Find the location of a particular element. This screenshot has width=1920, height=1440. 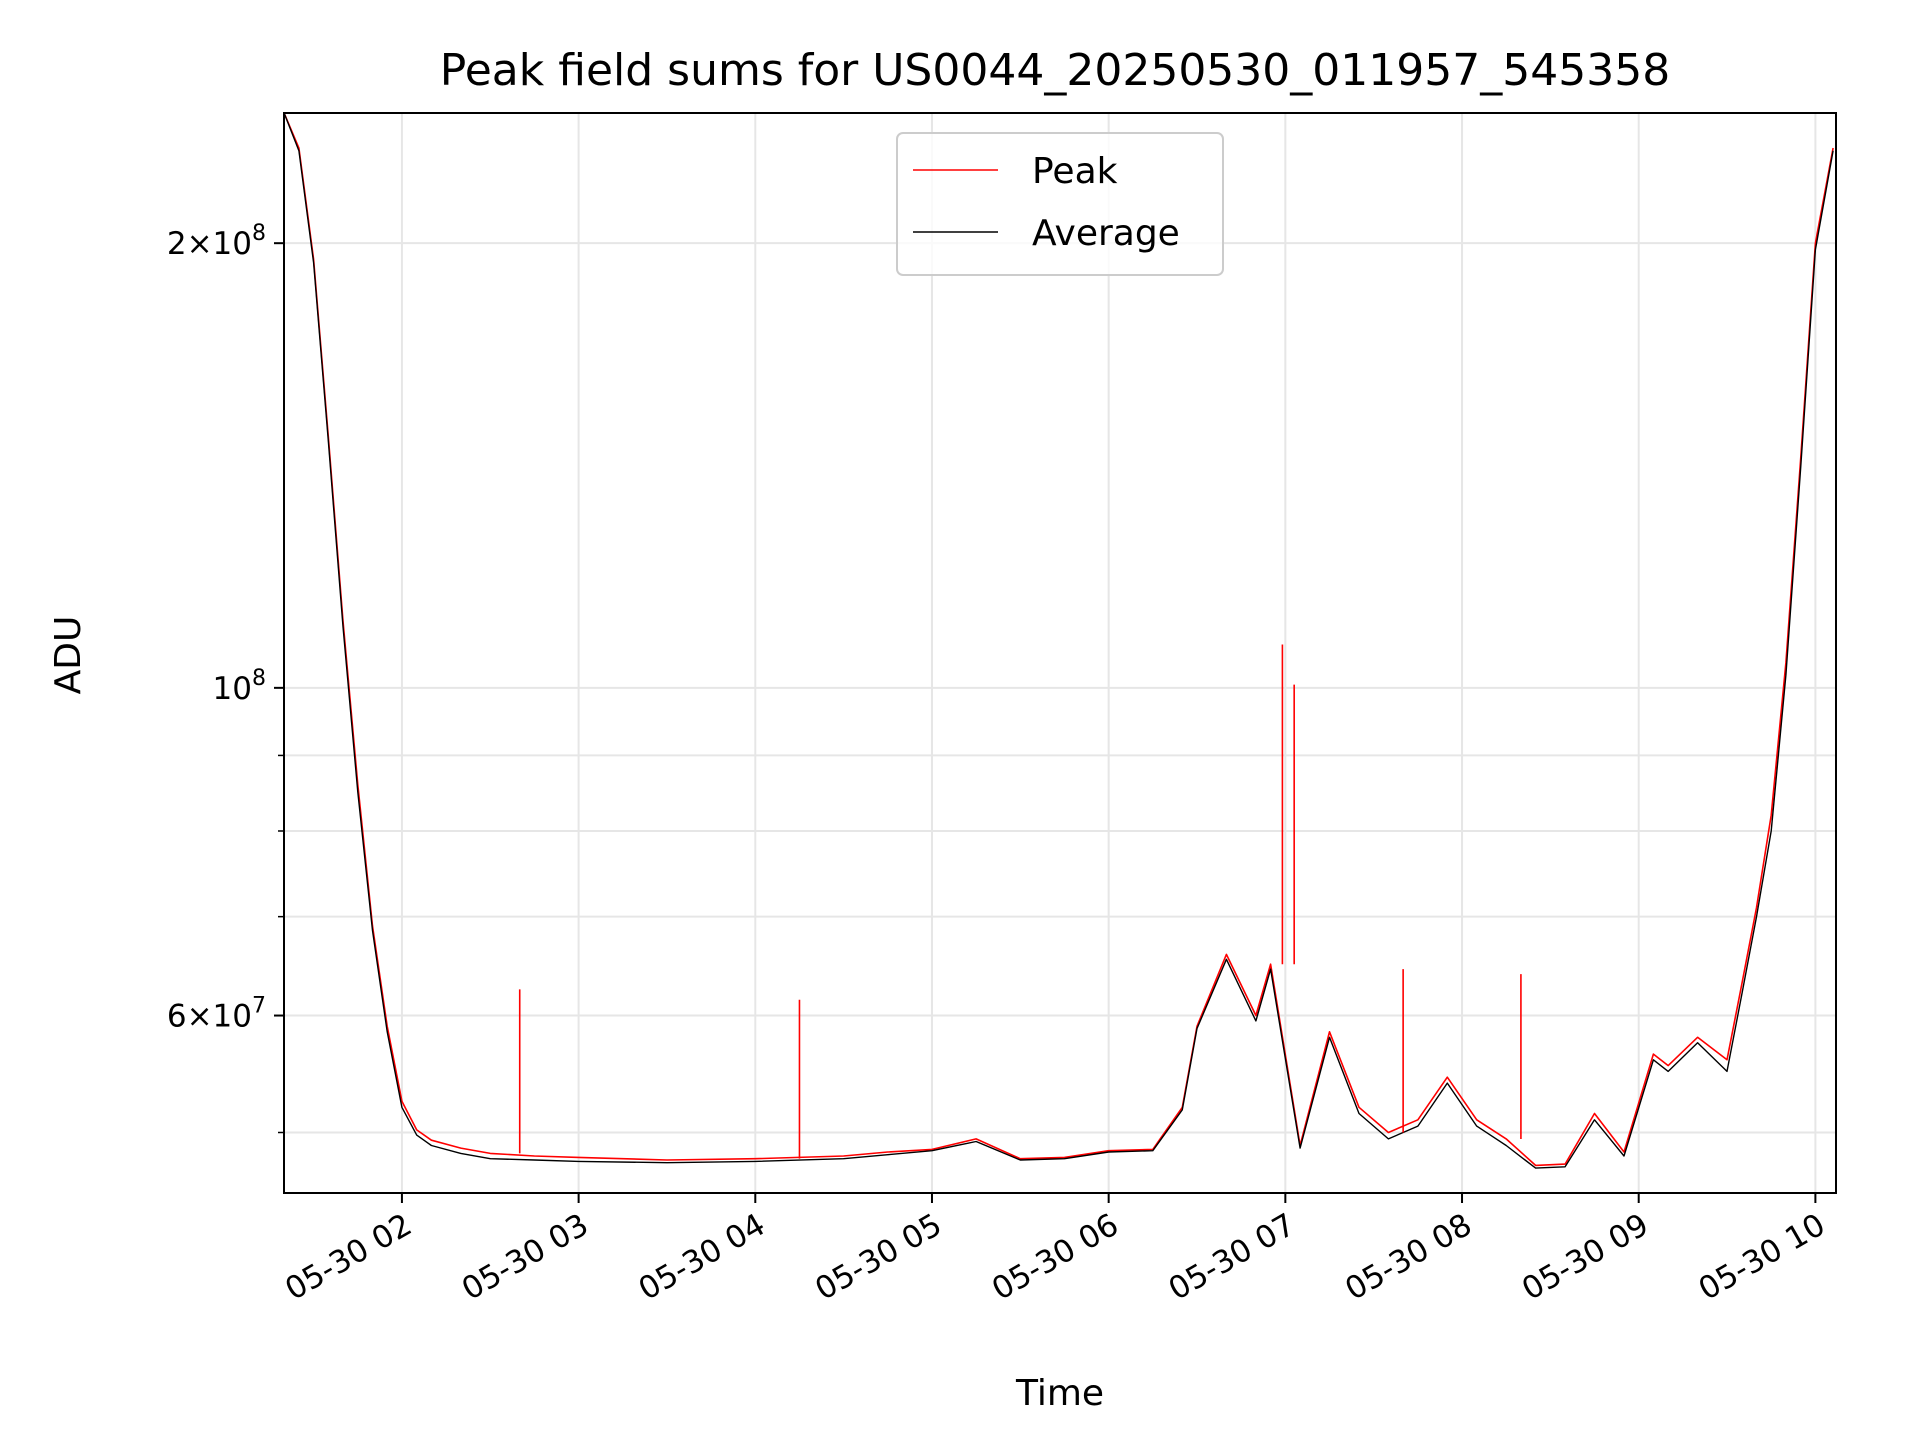

y-tick-label: 108 is located at coordinates (239, 686).